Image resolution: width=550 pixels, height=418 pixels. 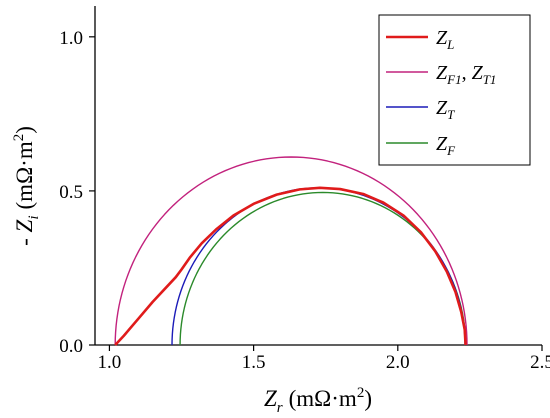 What do you see at coordinates (466, 74) in the screenshot?
I see `legend-label: ZF1, ZT1` at bounding box center [466, 74].